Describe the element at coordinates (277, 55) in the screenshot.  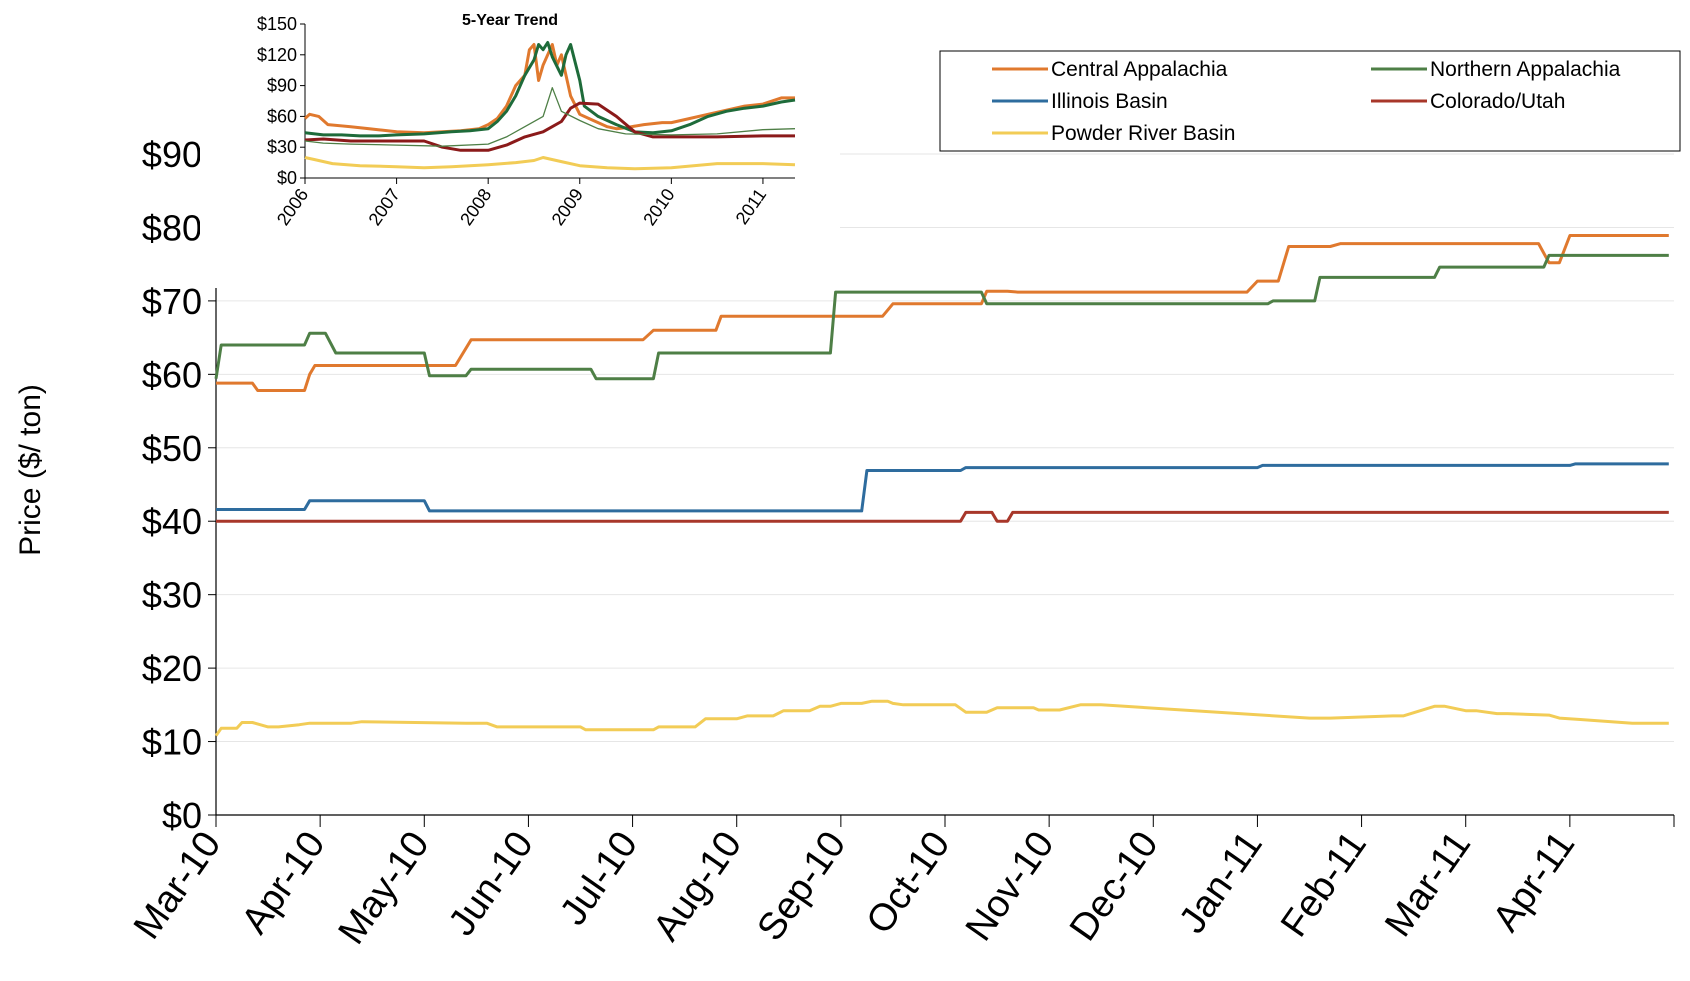
I see `inset-y-tick-label: $120` at that location.